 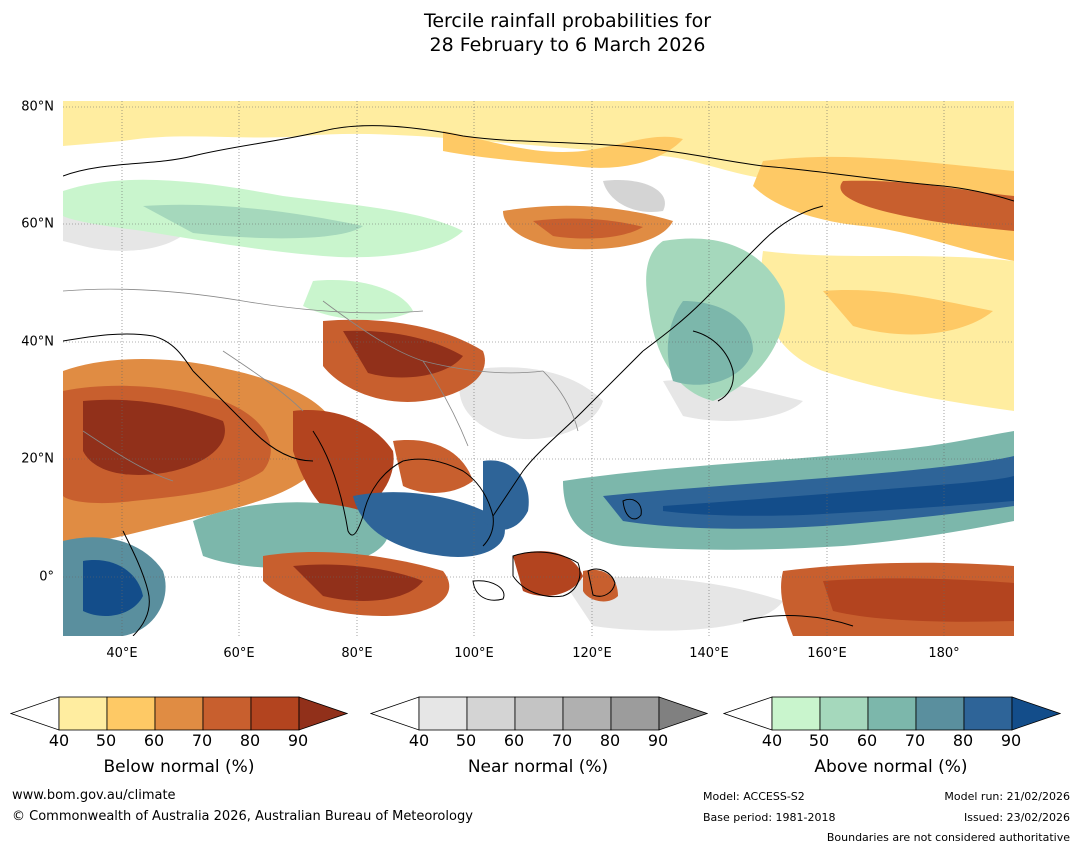 I want to click on below-region-arabia-core, so click(x=154, y=437).